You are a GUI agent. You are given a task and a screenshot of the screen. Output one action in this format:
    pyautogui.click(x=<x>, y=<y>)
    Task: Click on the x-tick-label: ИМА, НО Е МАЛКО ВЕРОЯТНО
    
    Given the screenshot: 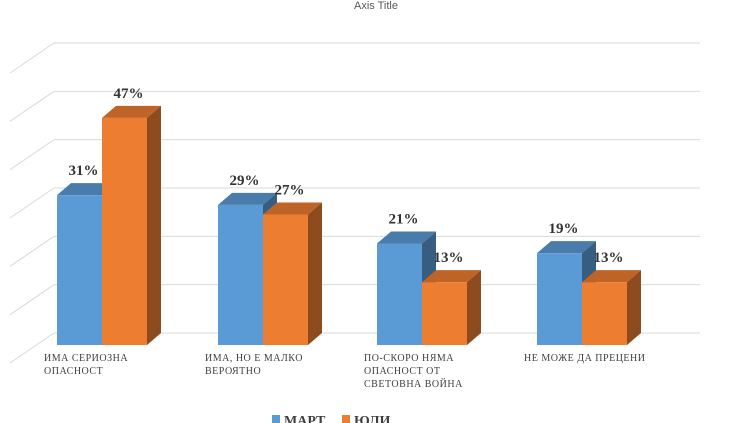 What is the action you would take?
    pyautogui.click(x=254, y=365)
    